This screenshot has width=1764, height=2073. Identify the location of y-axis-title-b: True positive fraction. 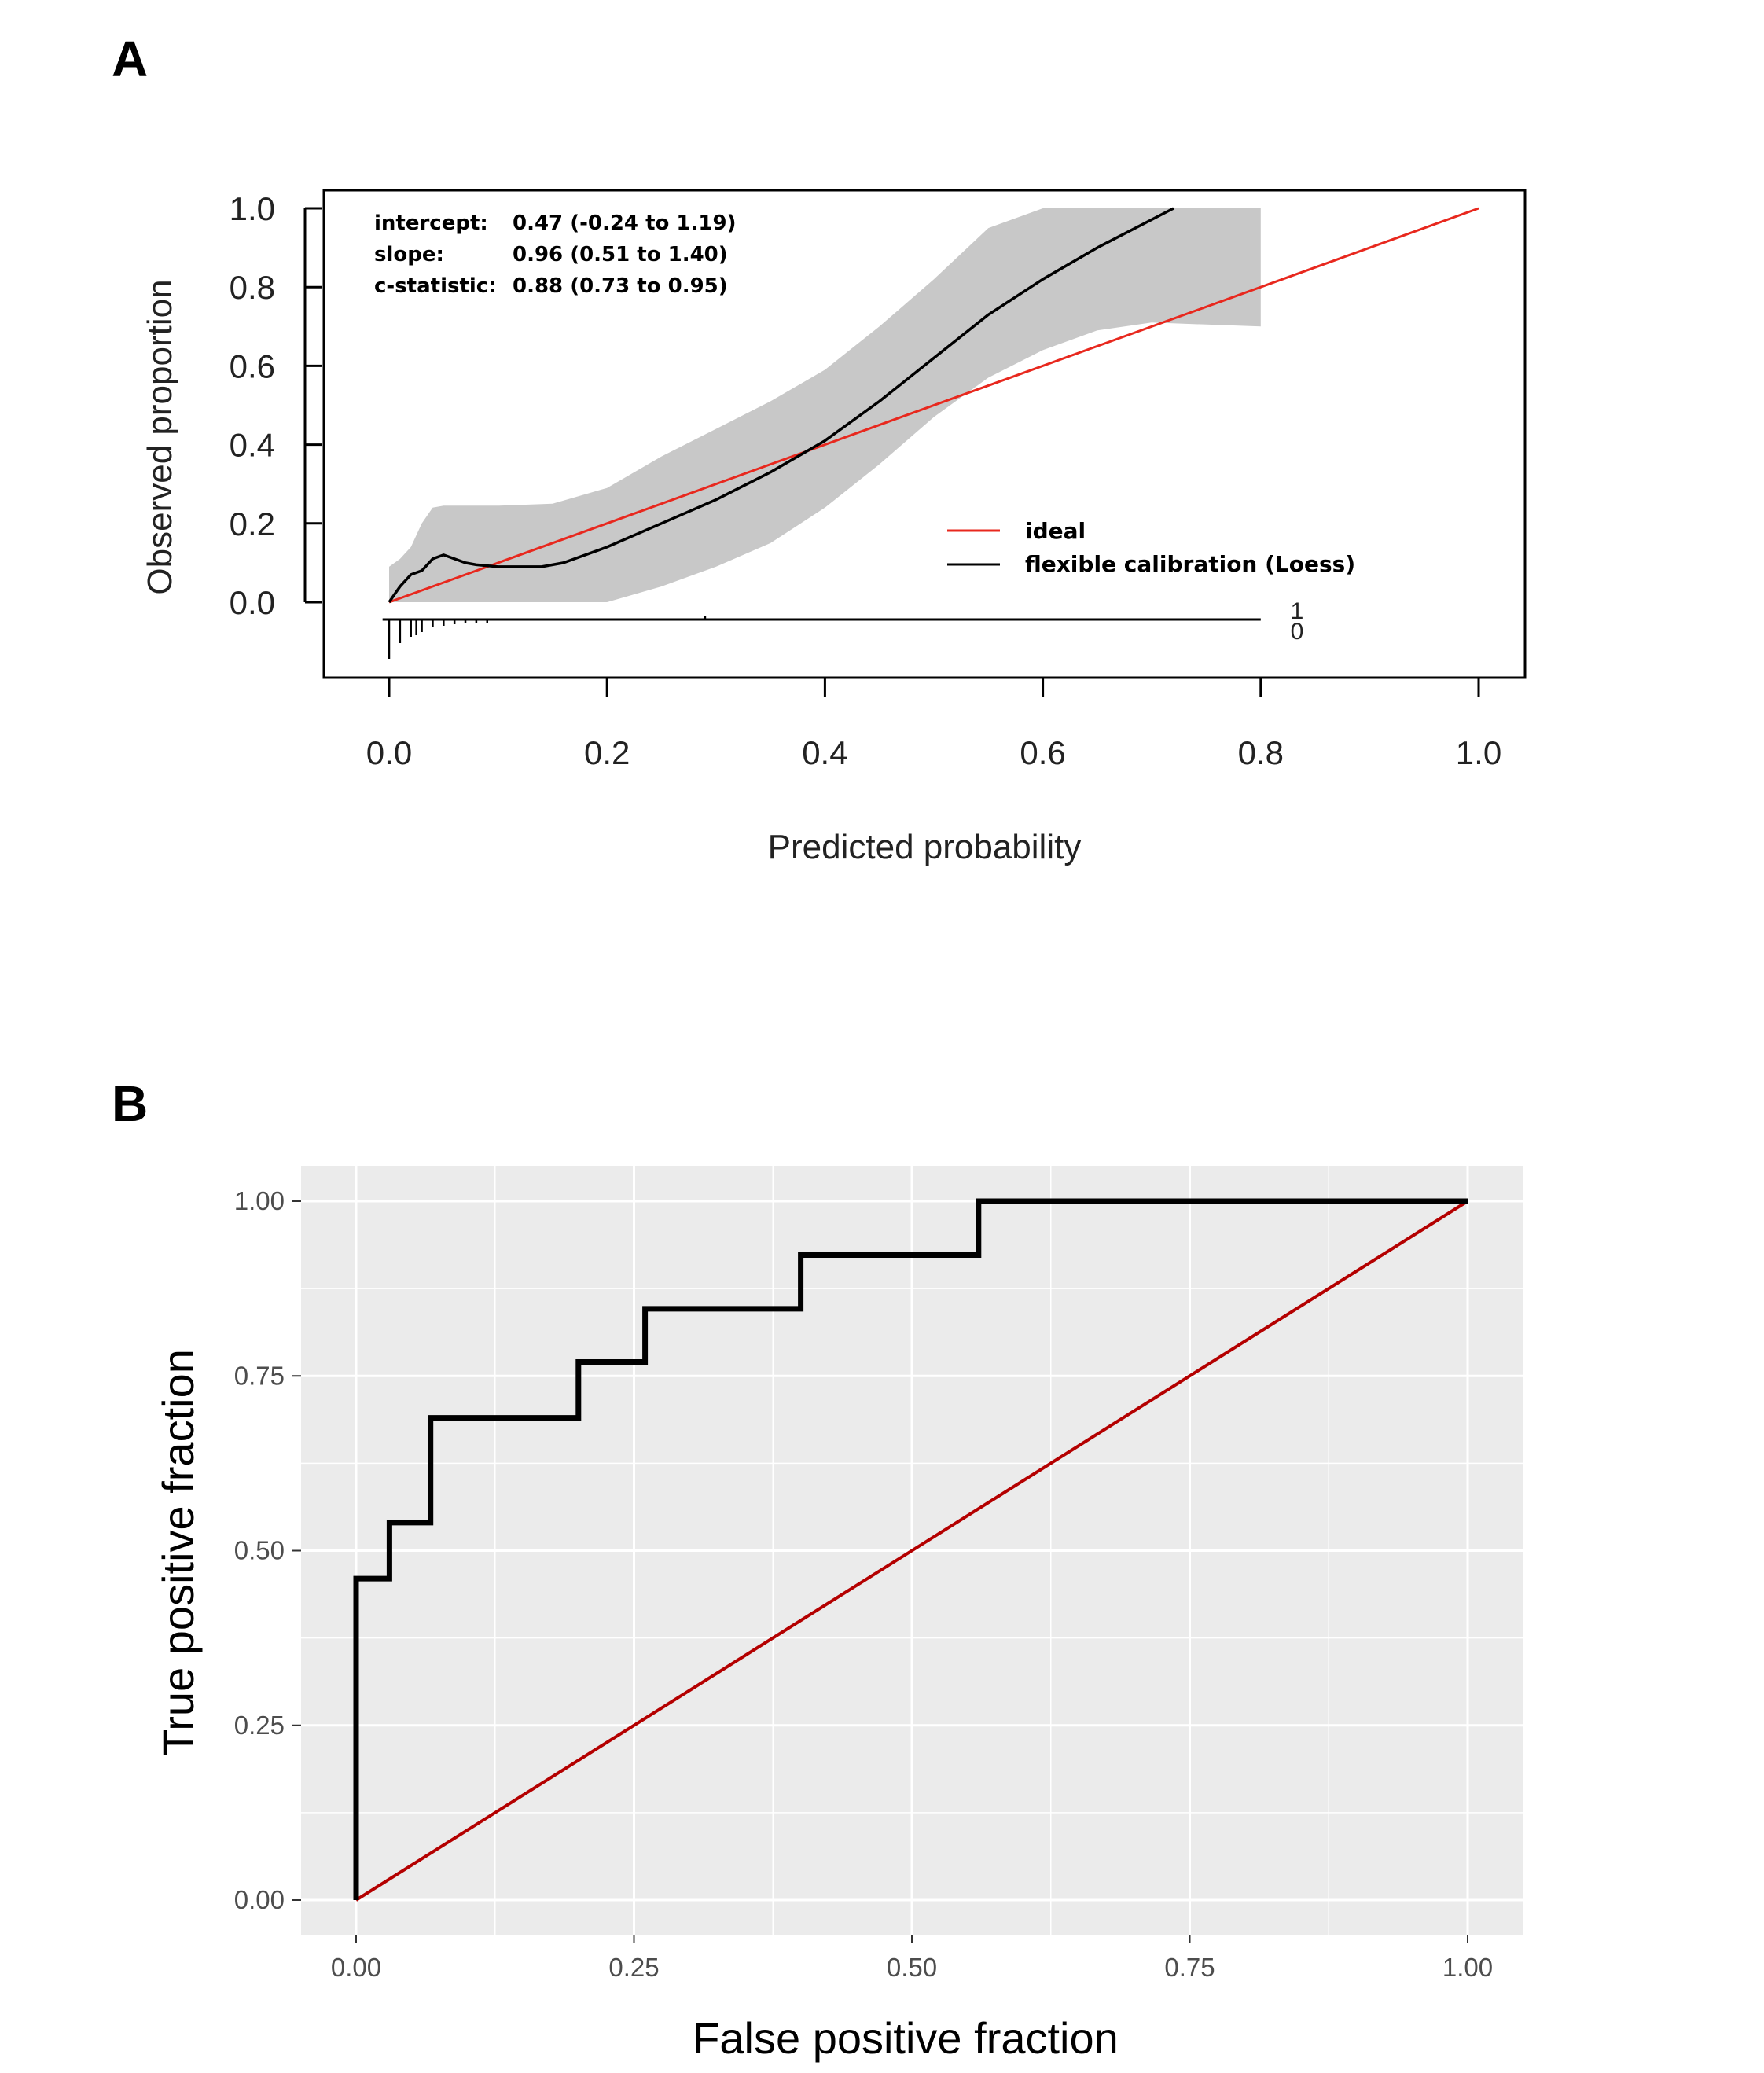
(178, 1552).